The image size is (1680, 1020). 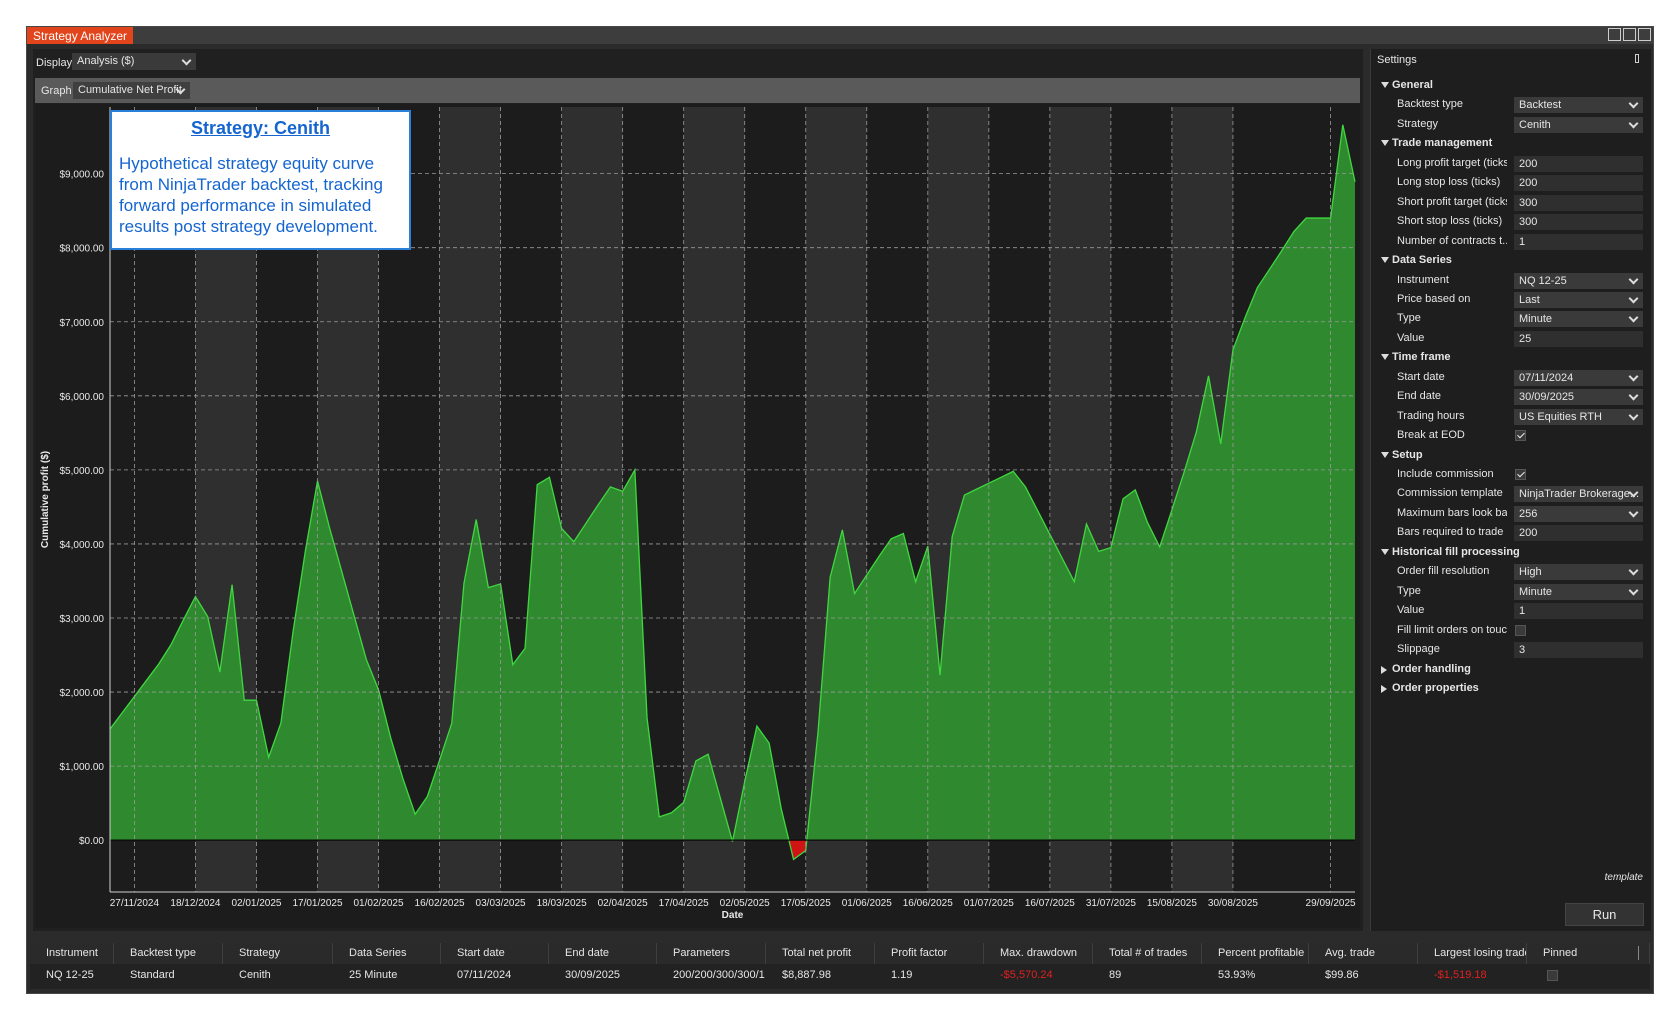 I want to click on setting-label: End date, so click(x=1419, y=396).